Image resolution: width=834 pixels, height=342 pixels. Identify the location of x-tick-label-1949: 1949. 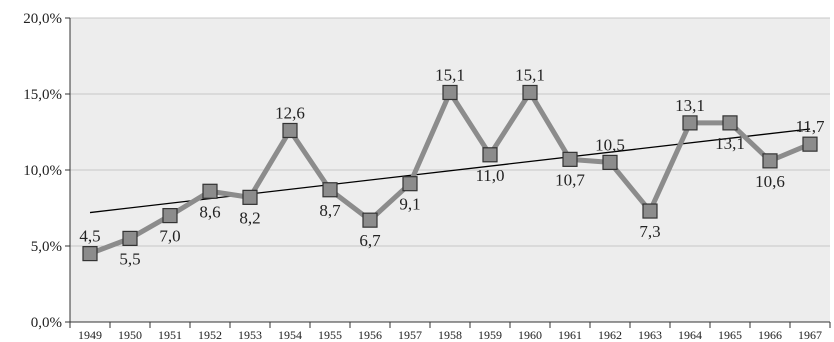
(90, 335).